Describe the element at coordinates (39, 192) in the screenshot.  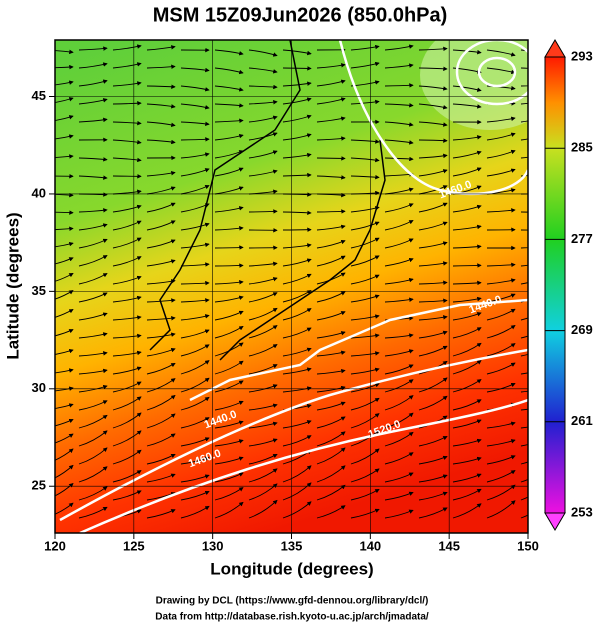
I see `y-tick-label: 40` at that location.